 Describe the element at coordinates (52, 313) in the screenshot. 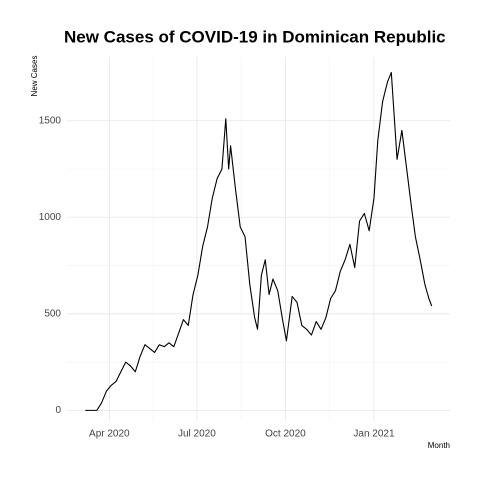

I see `y-tick-label: 500` at that location.